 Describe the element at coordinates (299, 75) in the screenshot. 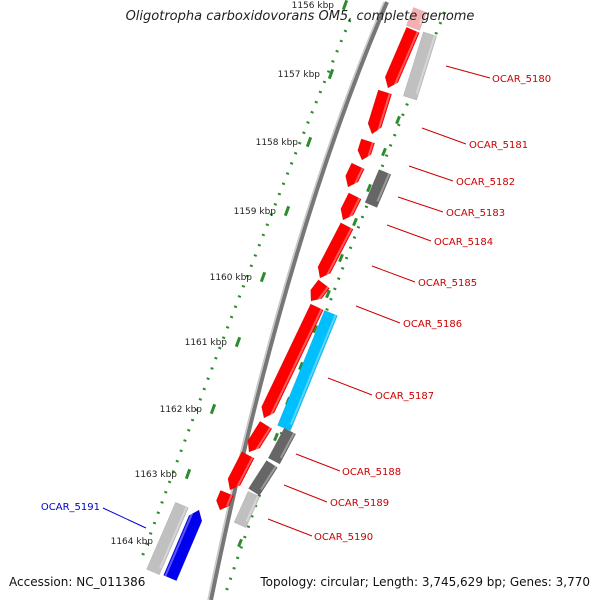

I see `scale-label: 1157 kbp` at that location.